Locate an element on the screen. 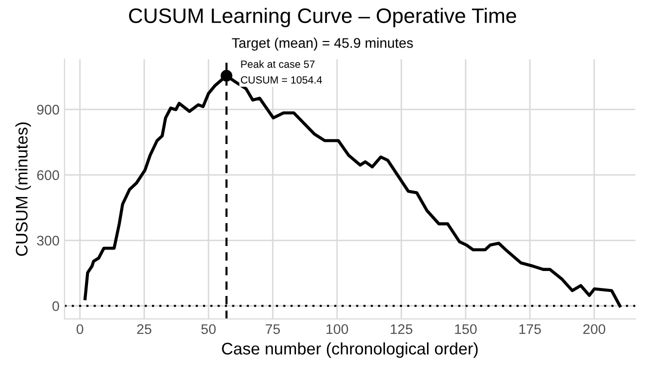  chart-title: CUSUM Learning Curve – Operative Time is located at coordinates (322, 18).